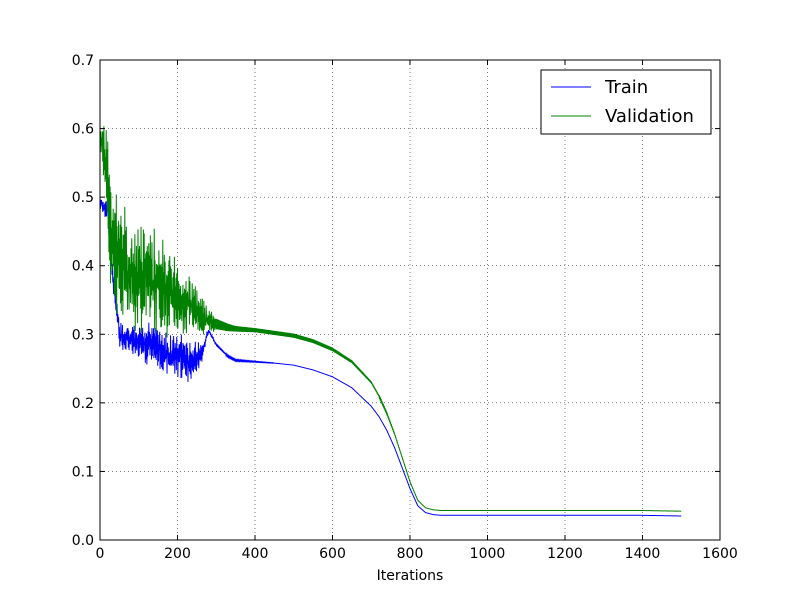  Describe the element at coordinates (83, 404) in the screenshot. I see `y-tick-label: 0.2` at that location.